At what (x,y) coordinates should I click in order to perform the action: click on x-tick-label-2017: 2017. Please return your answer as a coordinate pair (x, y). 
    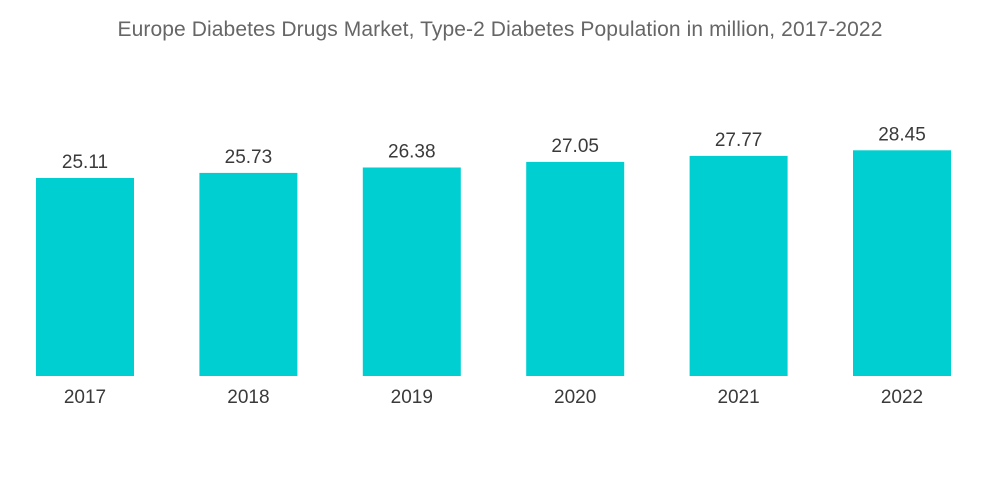
    Looking at the image, I should click on (85, 397).